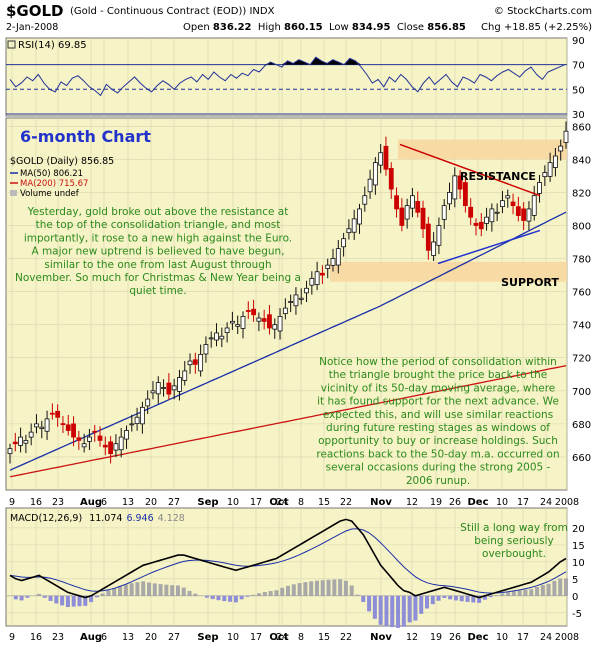 The width and height of the screenshot is (598, 650). What do you see at coordinates (581, 326) in the screenshot?
I see `price-tick-740: 740` at bounding box center [581, 326].